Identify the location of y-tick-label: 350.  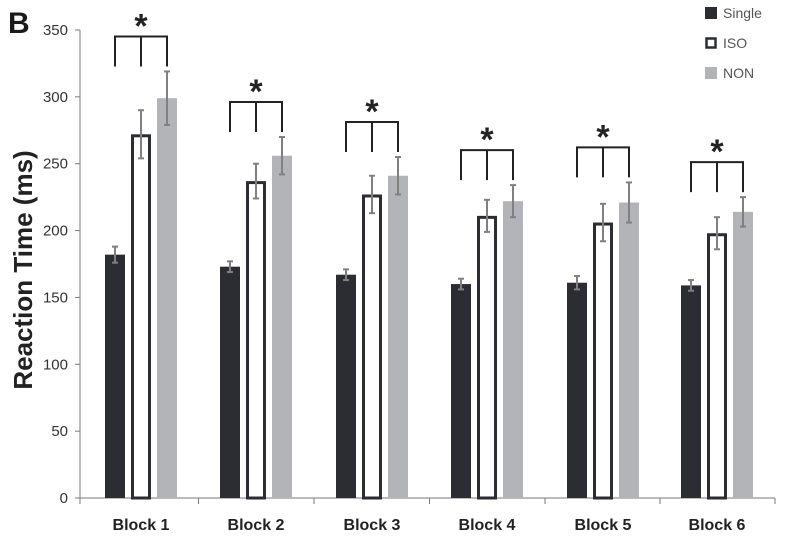
(55, 30).